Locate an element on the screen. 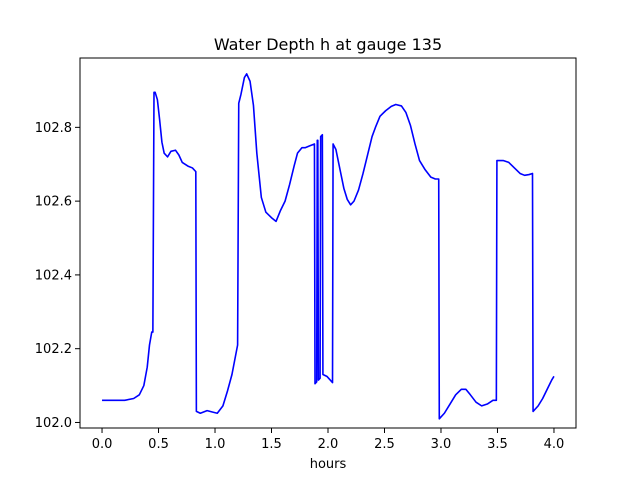 This screenshot has width=640, height=480. y-axis: 102.0 102.2 102.4 102.6 102.8 is located at coordinates (57, 276).